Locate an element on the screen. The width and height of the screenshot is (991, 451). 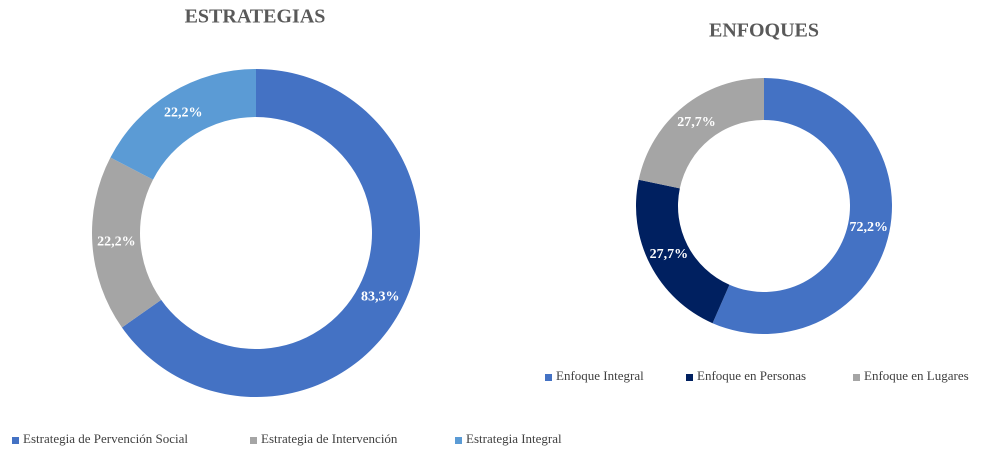
chart-title: ESTRATEGIAS is located at coordinates (255, 17).